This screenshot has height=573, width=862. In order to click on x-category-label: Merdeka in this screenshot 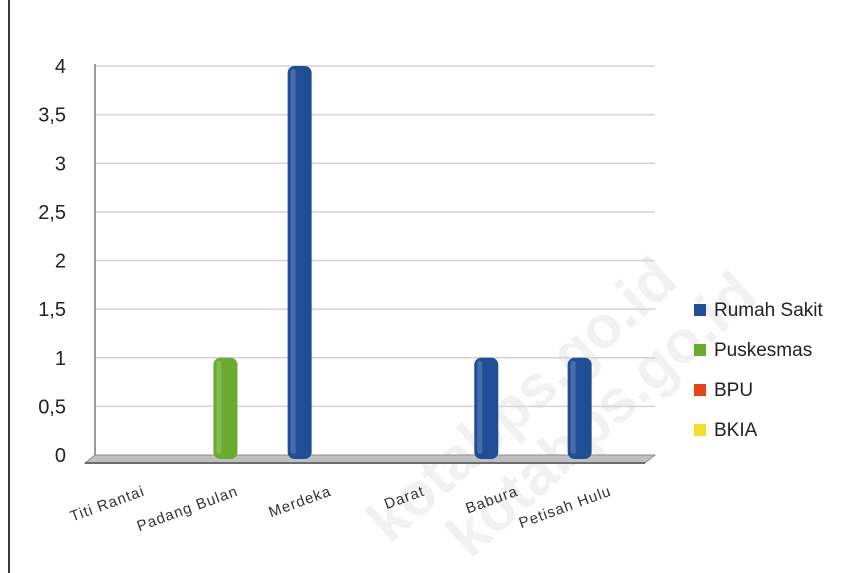, I will do `click(299, 502)`.